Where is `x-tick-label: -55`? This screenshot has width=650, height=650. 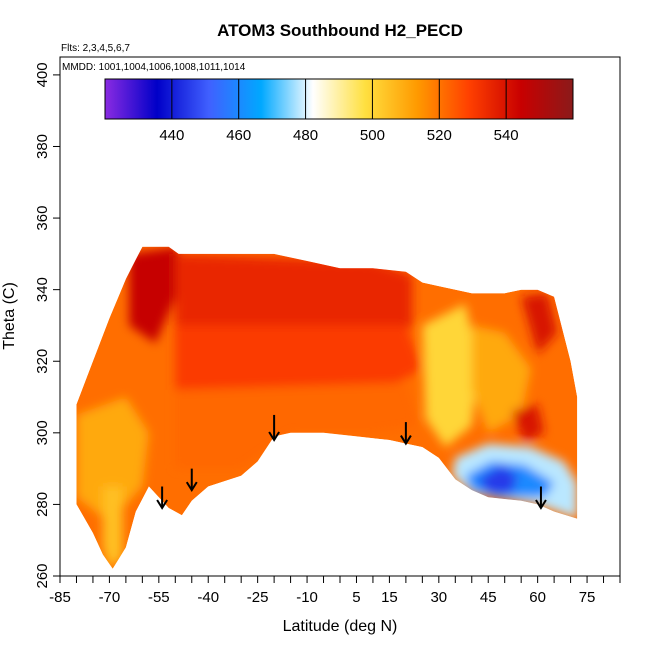
x-tick-label: -55 is located at coordinates (159, 597).